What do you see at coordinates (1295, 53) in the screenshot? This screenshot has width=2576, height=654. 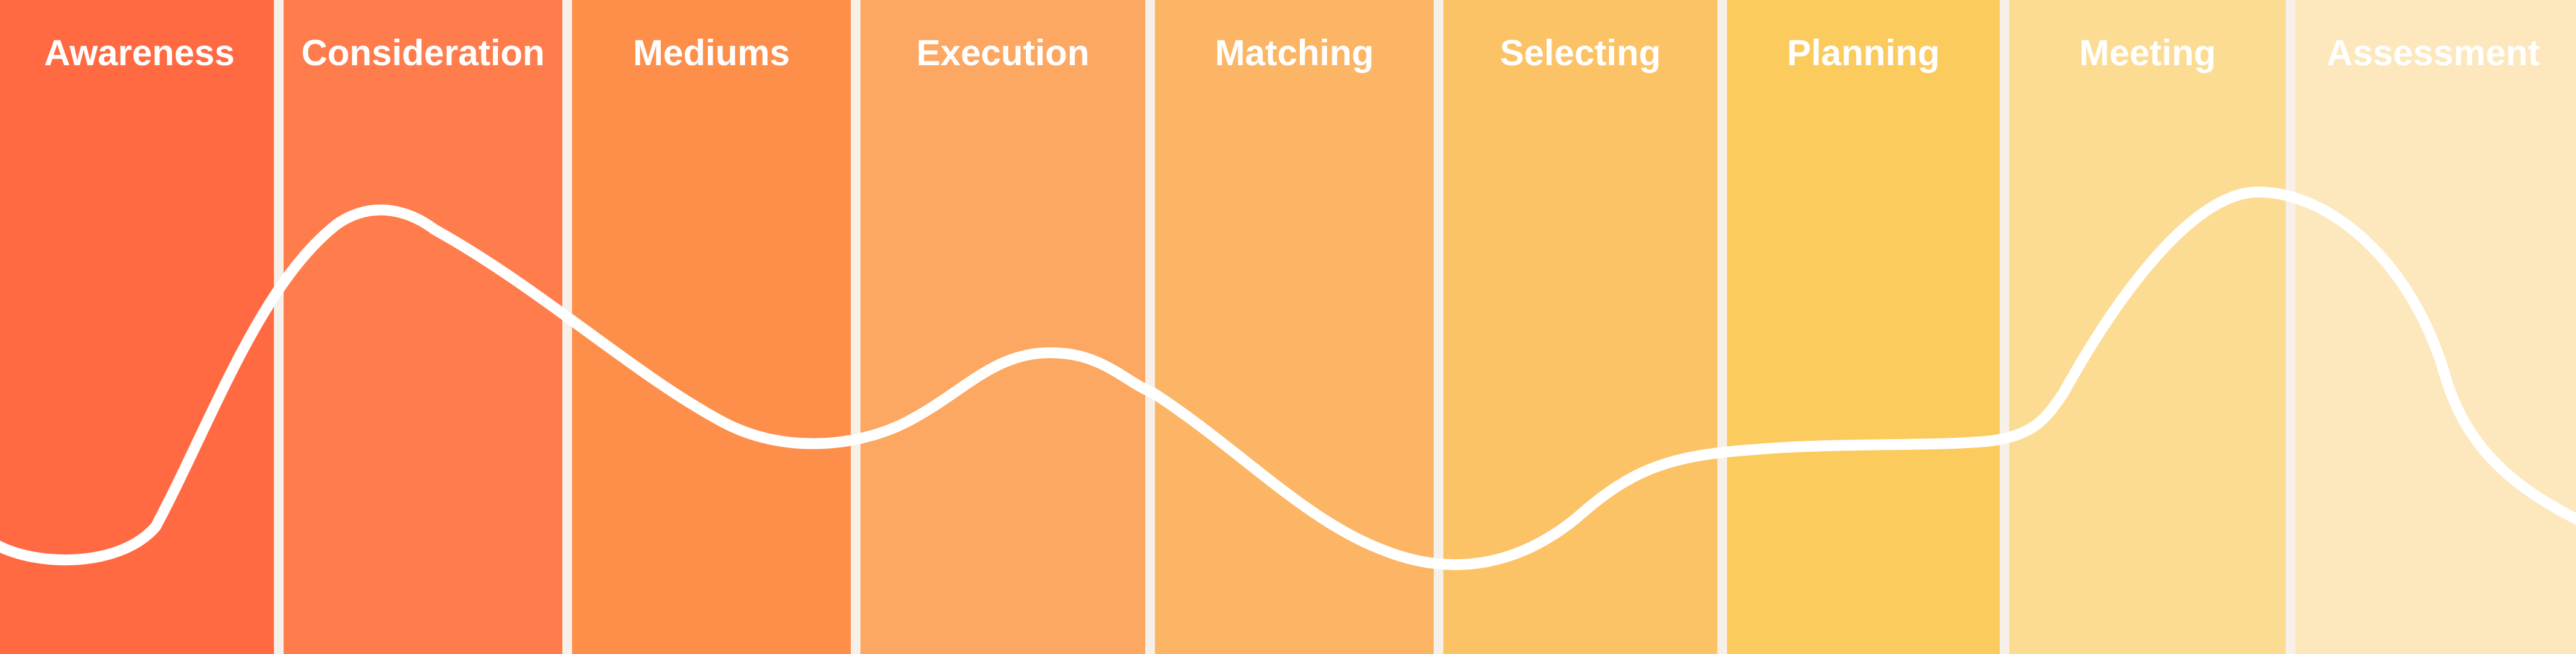 I see `stage-label-matching: Matching` at bounding box center [1295, 53].